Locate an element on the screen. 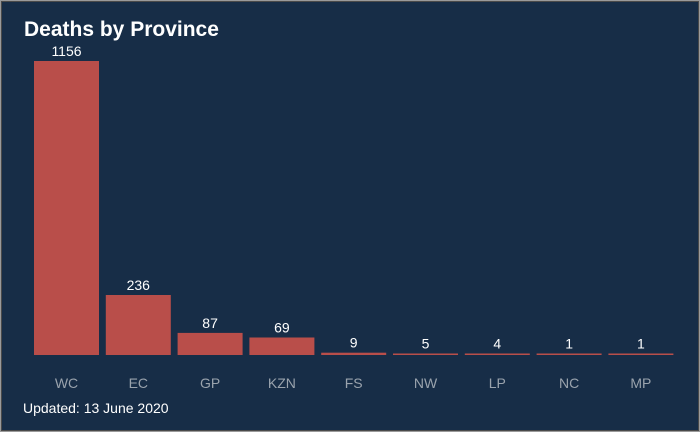 This screenshot has width=700, height=432. x-tick-gp: GP is located at coordinates (210, 383).